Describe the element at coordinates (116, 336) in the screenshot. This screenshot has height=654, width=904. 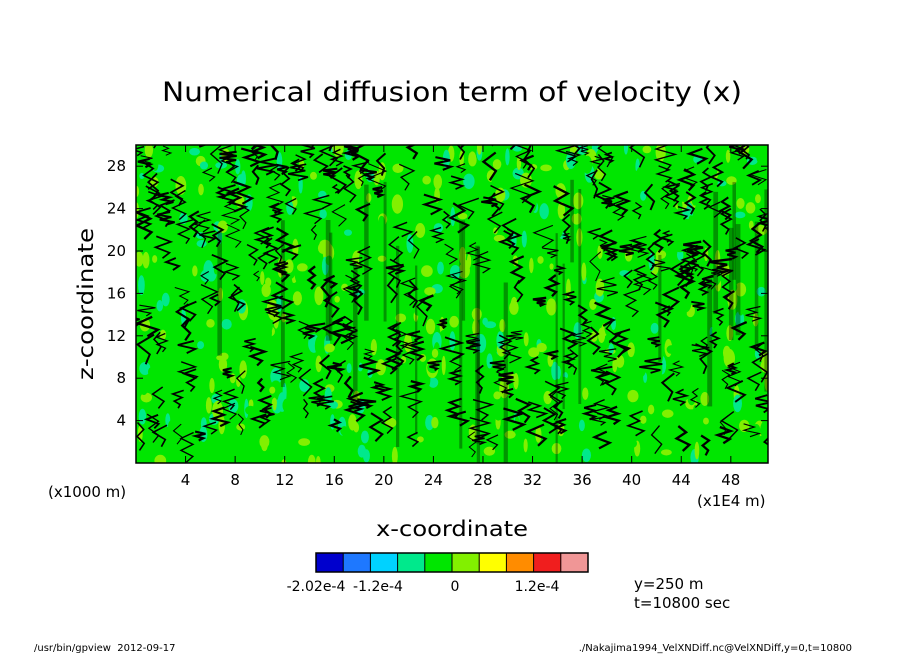
I see `y-tick-label: 12` at that location.